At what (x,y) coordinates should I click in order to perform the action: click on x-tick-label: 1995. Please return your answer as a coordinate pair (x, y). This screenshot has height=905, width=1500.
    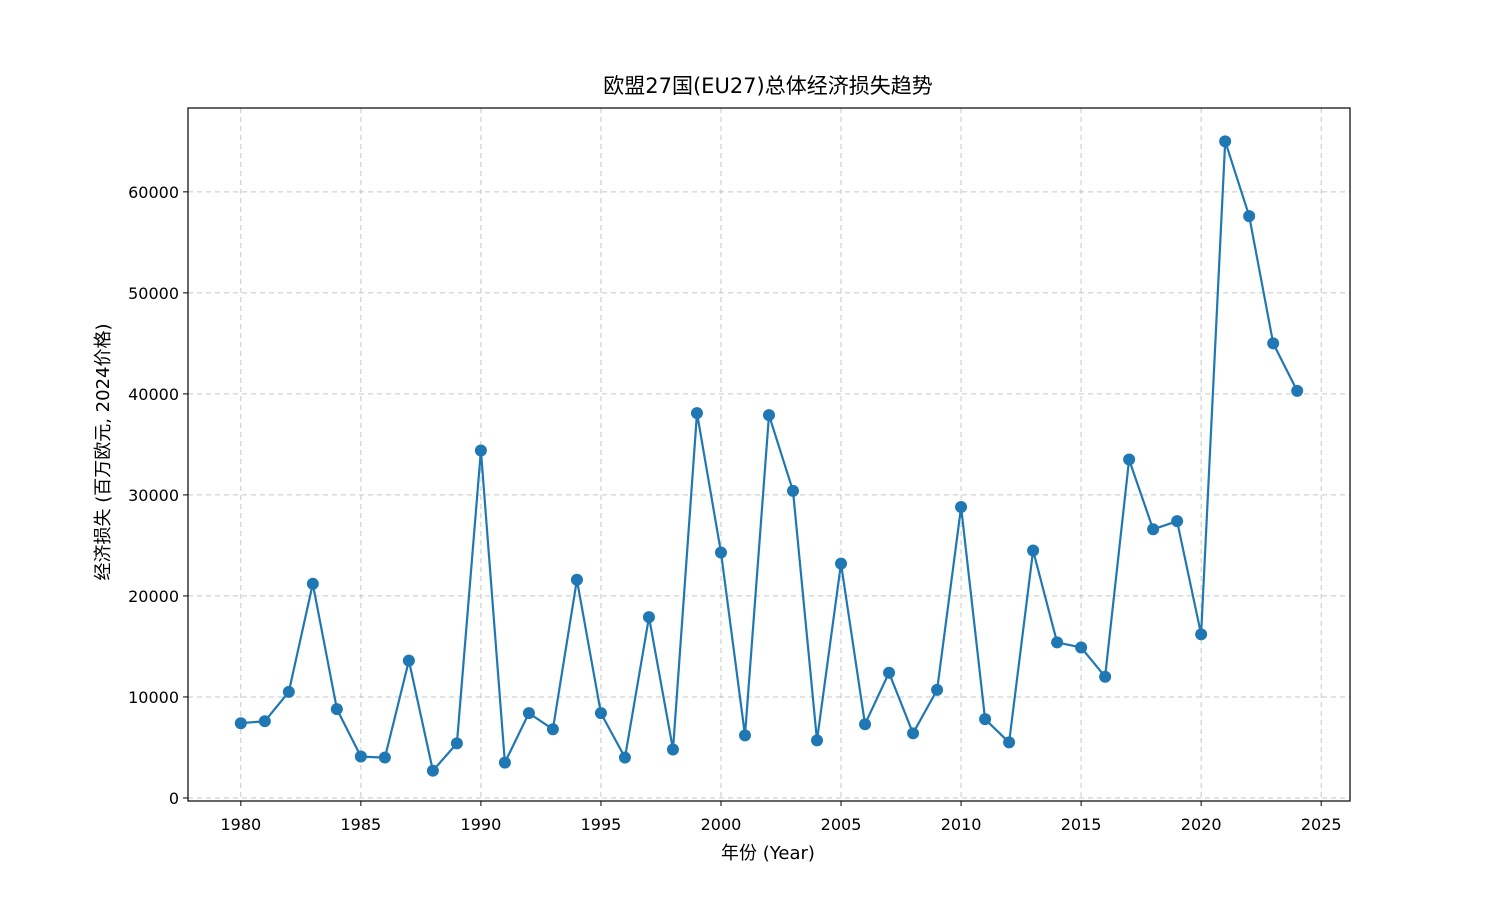
    Looking at the image, I should click on (601, 824).